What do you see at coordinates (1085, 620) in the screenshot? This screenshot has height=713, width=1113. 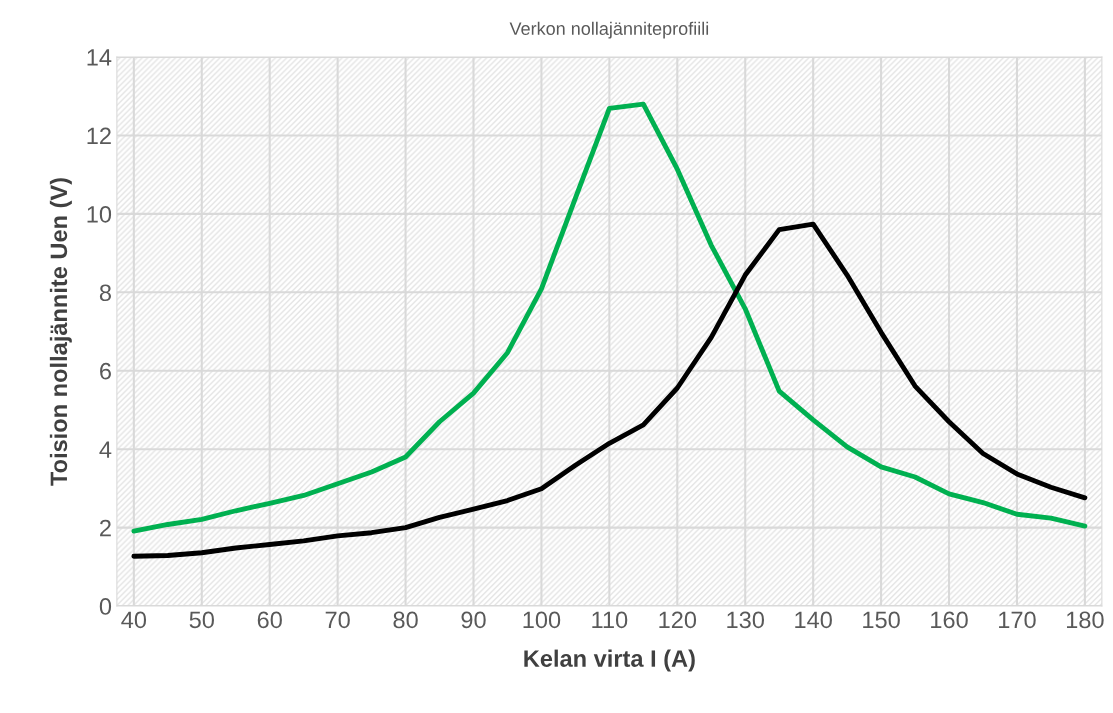 I see `x-tick-label: 180` at bounding box center [1085, 620].